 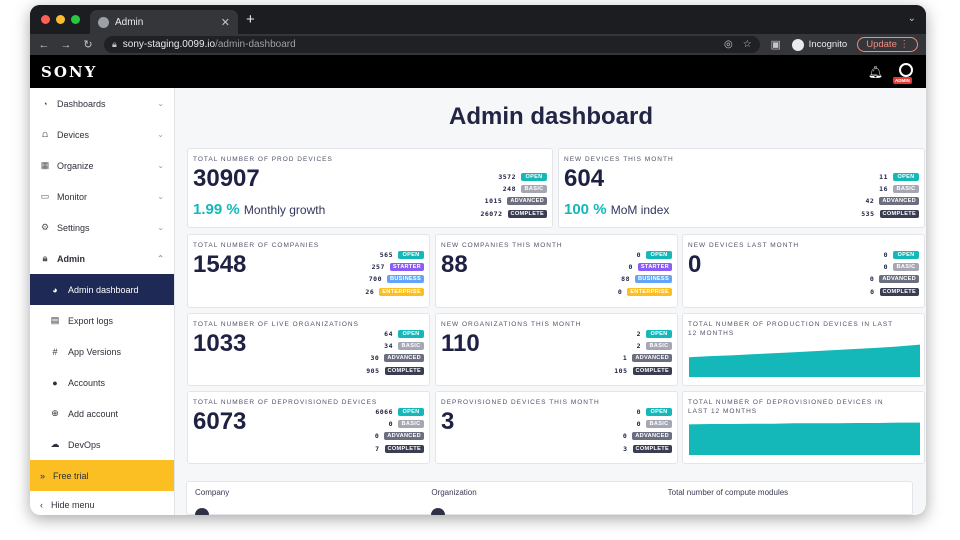 I want to click on breakdown-value: 2, so click(x=638, y=345).